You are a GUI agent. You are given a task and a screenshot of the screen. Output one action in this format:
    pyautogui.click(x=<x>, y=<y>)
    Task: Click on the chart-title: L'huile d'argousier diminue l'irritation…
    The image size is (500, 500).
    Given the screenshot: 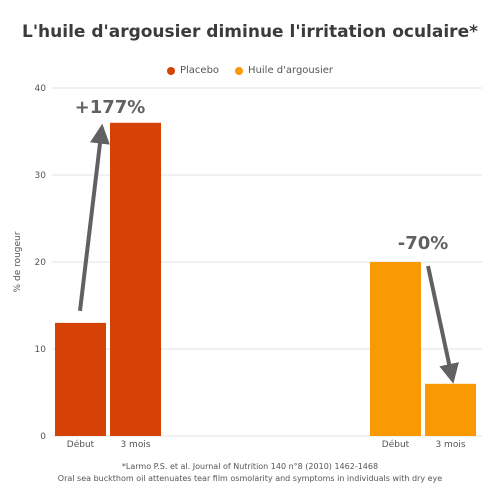 What is the action you would take?
    pyautogui.click(x=250, y=32)
    